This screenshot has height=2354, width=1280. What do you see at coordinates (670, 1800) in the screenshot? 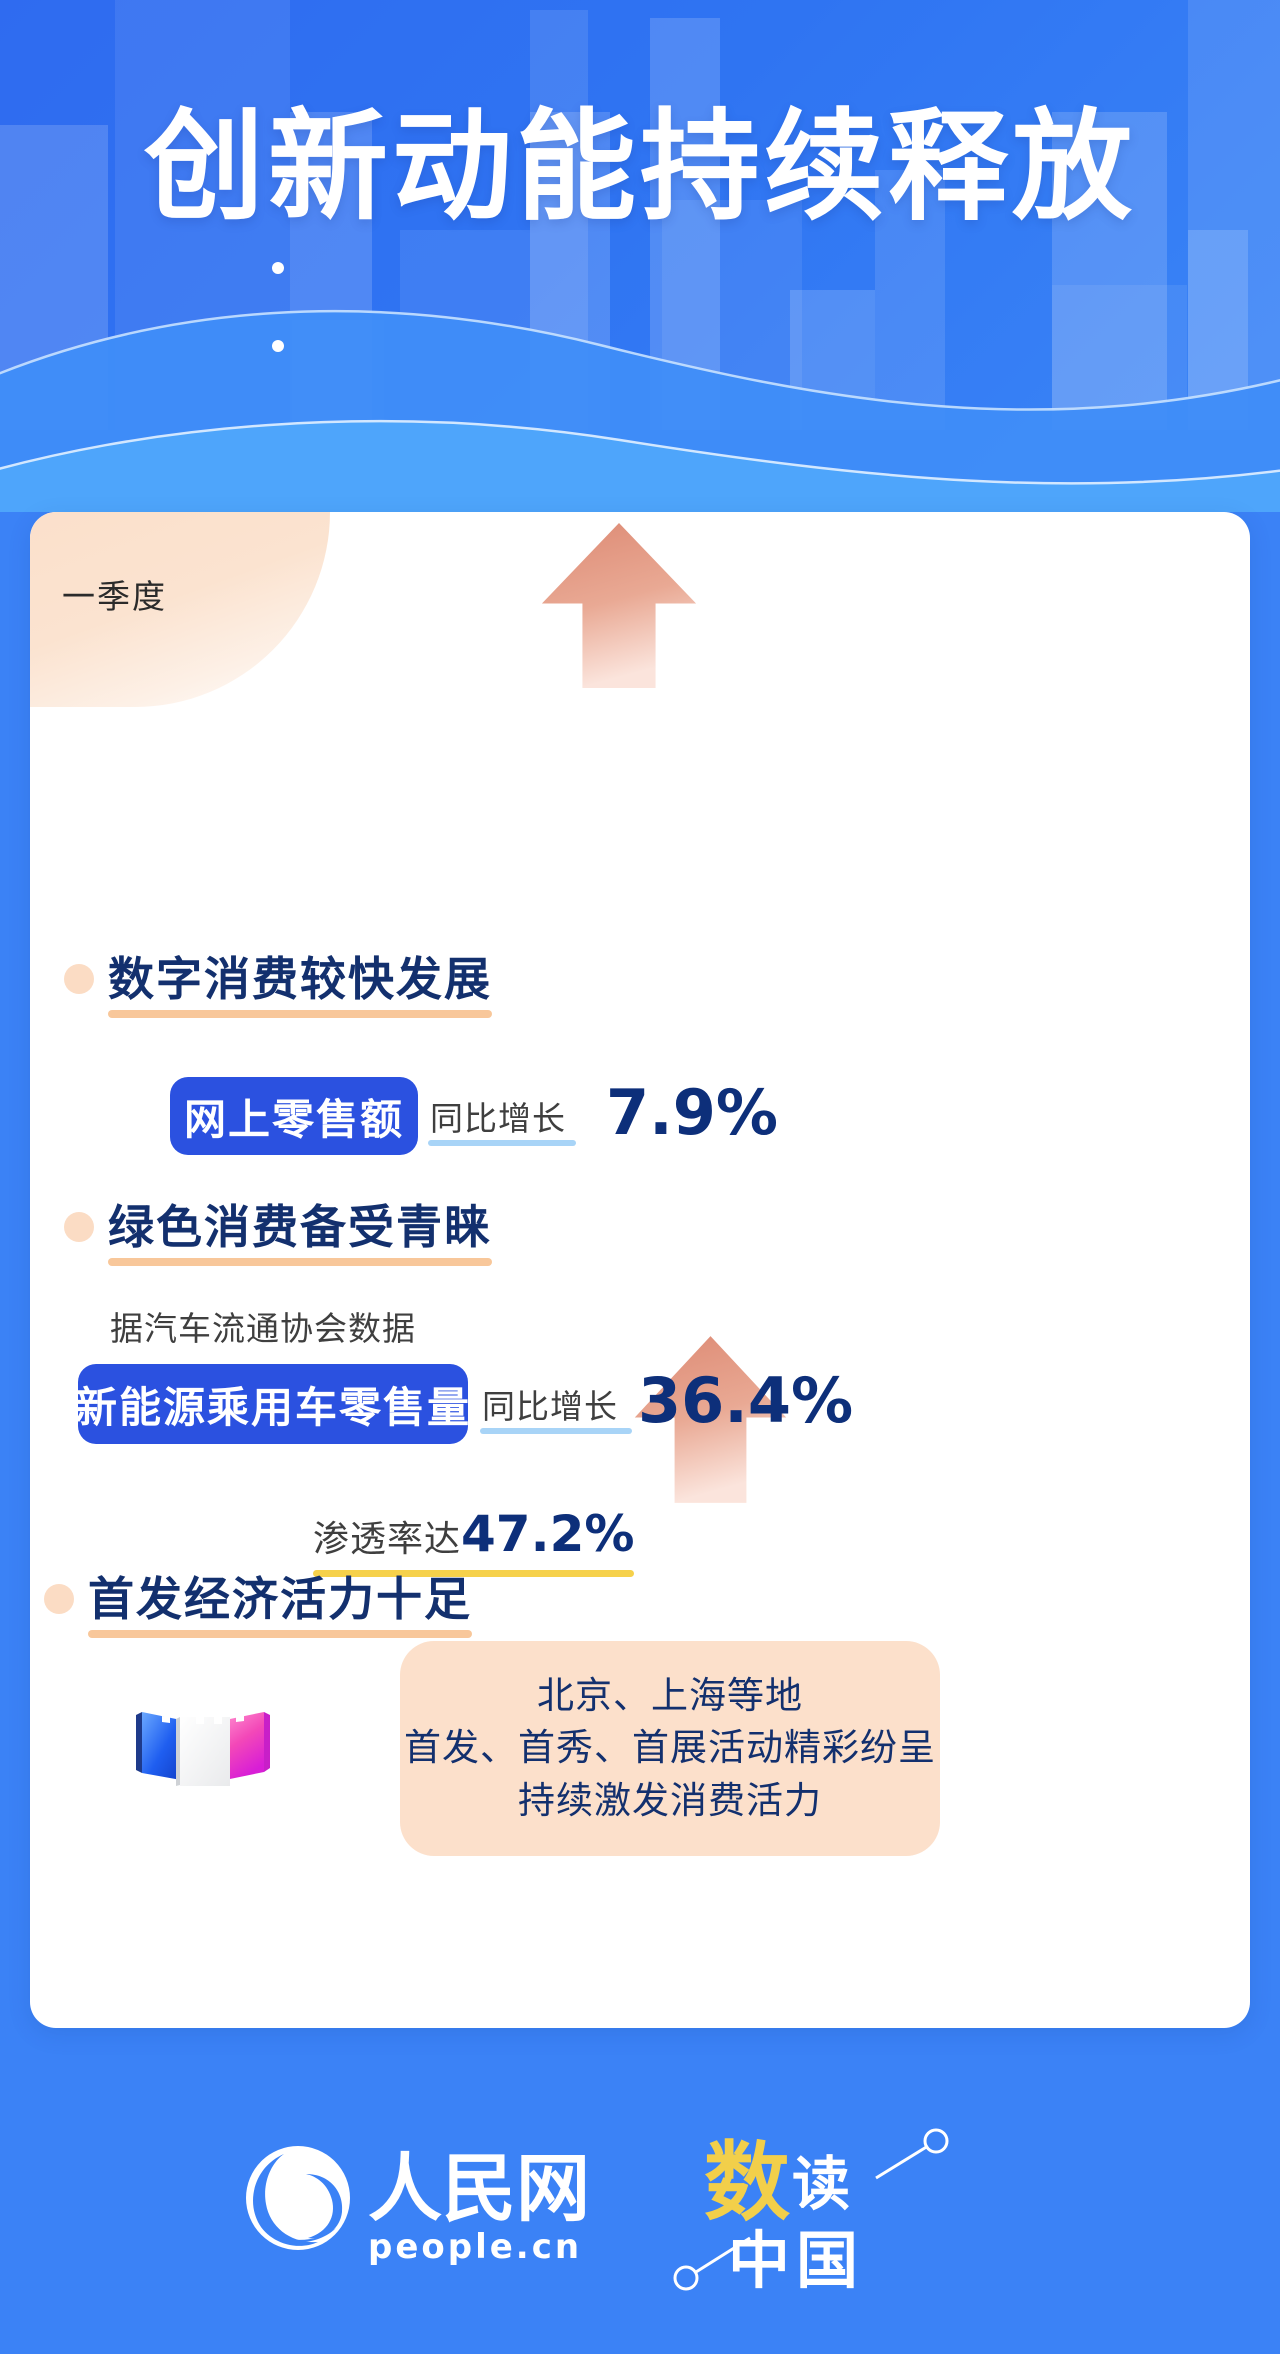
I see `highlight-line-3: 持续激发消费活力` at bounding box center [670, 1800].